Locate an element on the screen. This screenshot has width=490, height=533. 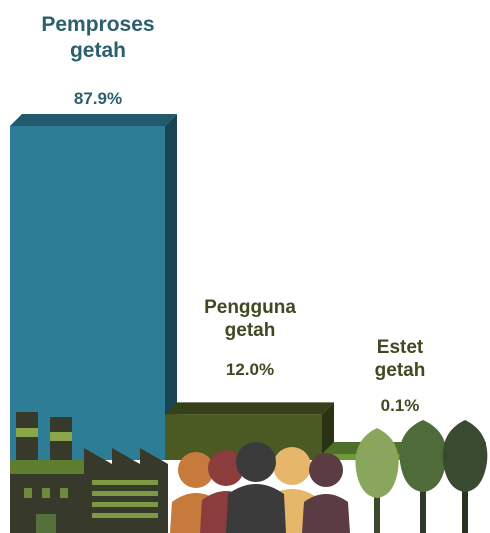
value-label: 87.9% is located at coordinates (98, 99).